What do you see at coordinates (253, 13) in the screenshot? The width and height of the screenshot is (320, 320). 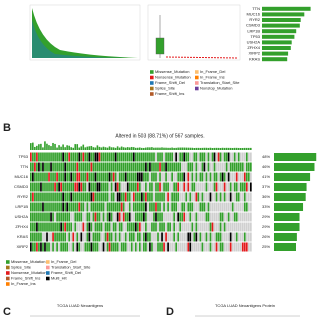 I see `gene-label: MUC16` at bounding box center [253, 13].